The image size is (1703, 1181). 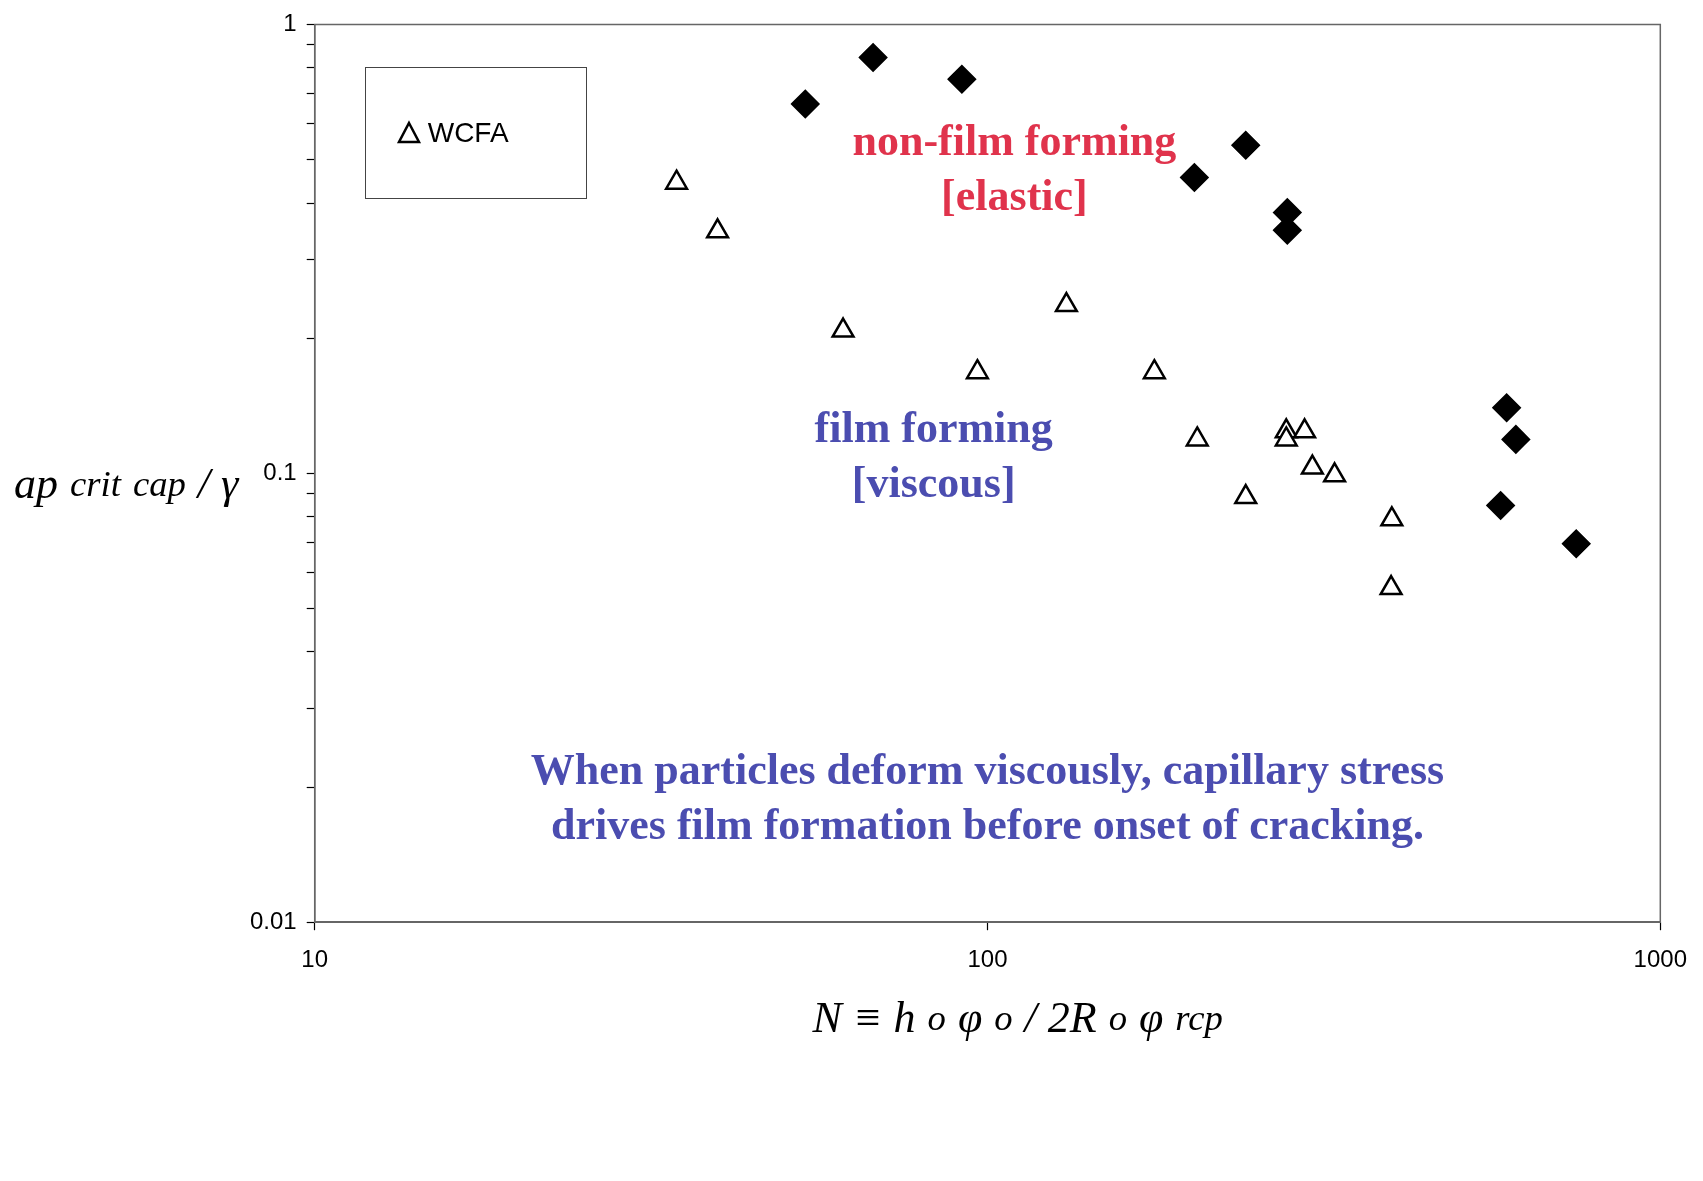 I want to click on legend-label: WCFA, so click(x=468, y=133).